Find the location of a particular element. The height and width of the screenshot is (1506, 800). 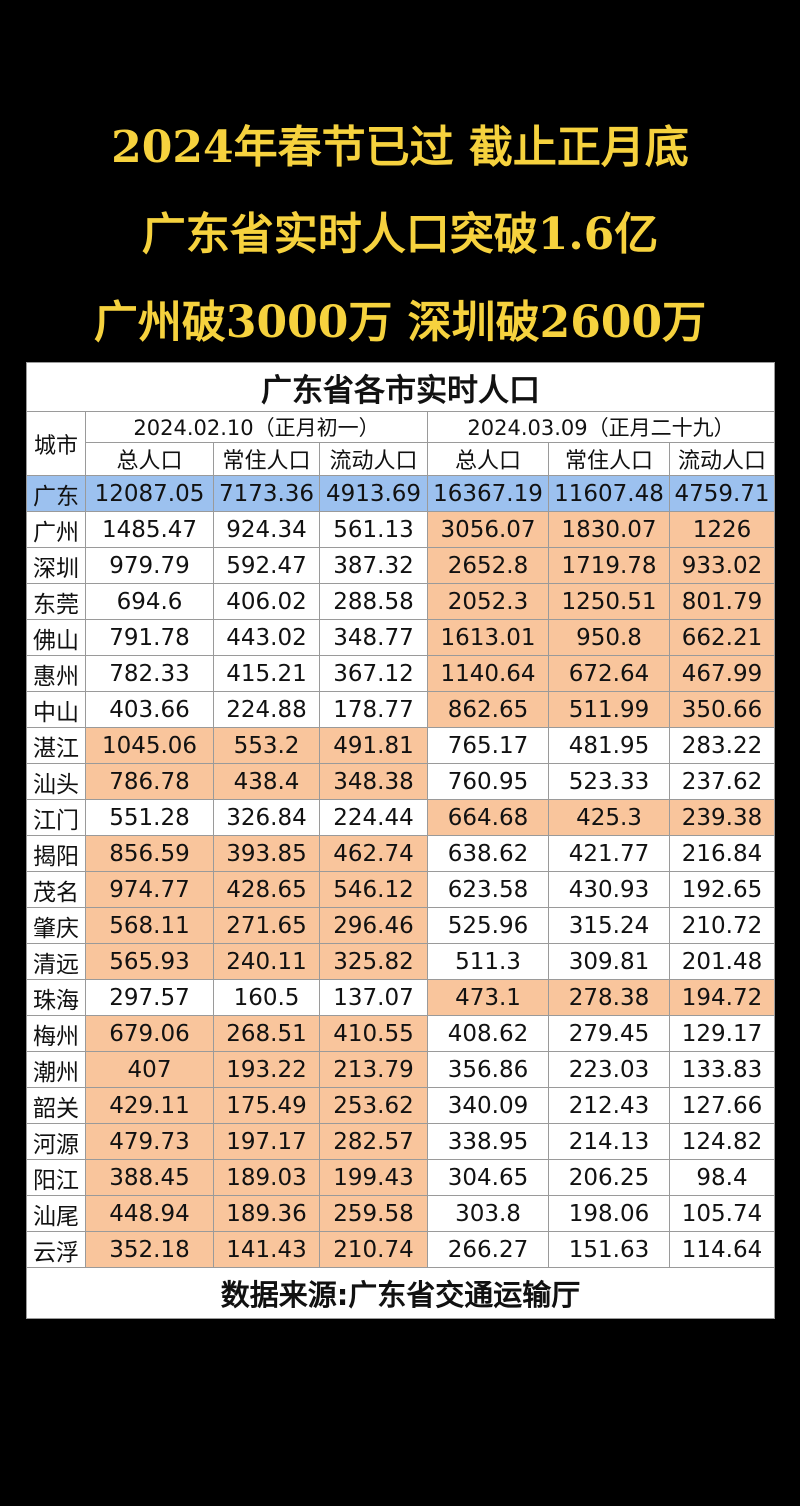

cell-floating-2: 133.83 is located at coordinates (722, 1069).